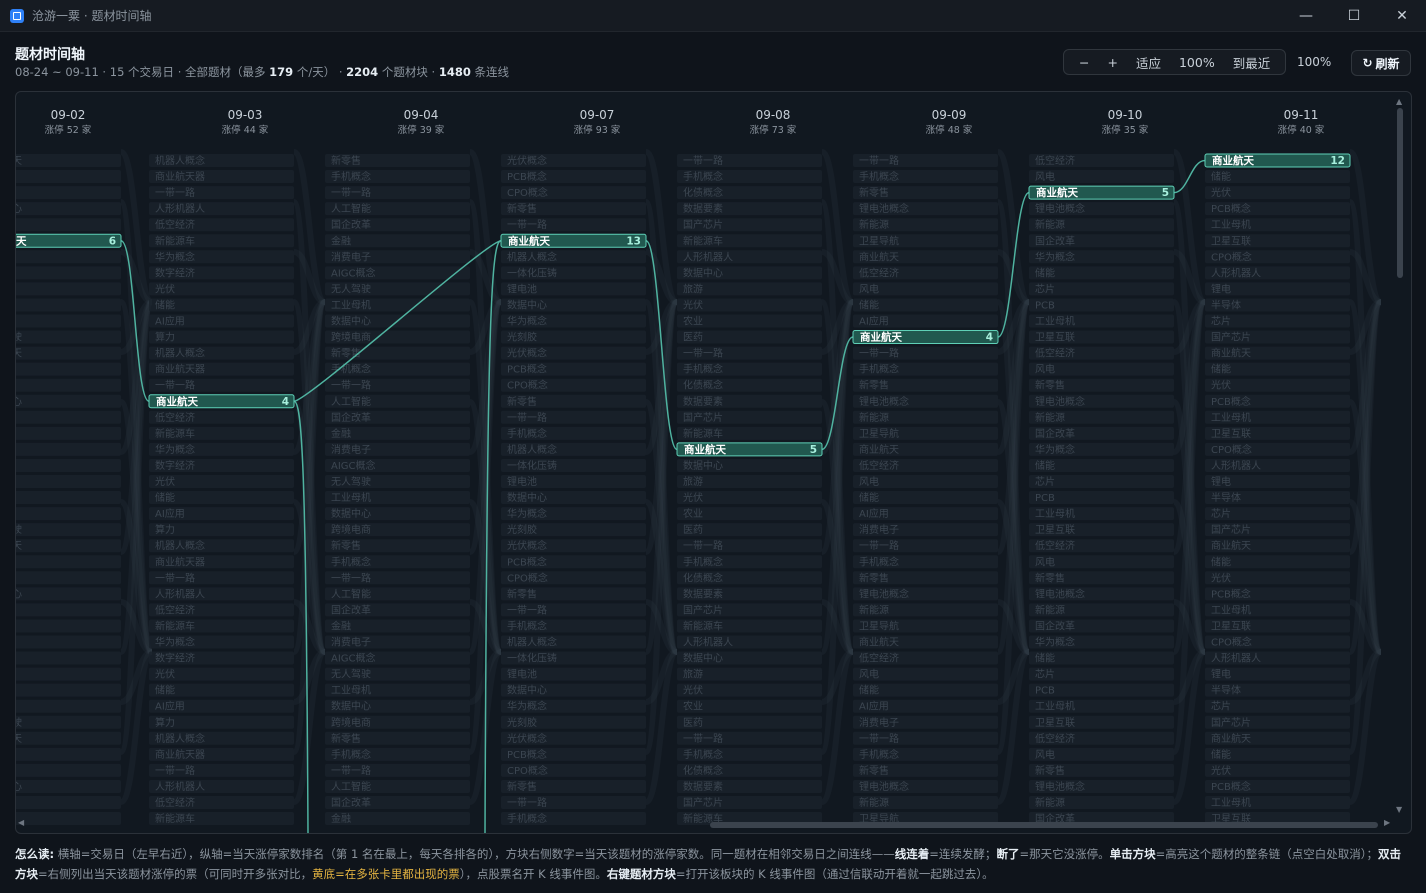 The height and width of the screenshot is (893, 1426). Describe the element at coordinates (1387, 822) in the screenshot. I see `scroll-right-icon: ▶` at that location.